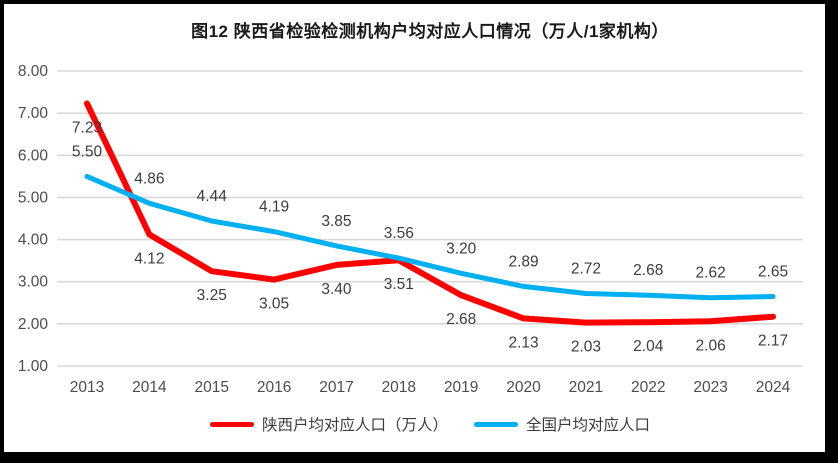 This screenshot has width=838, height=463. Describe the element at coordinates (33, 324) in the screenshot. I see `y-axis-tick-label: 2.00` at that location.